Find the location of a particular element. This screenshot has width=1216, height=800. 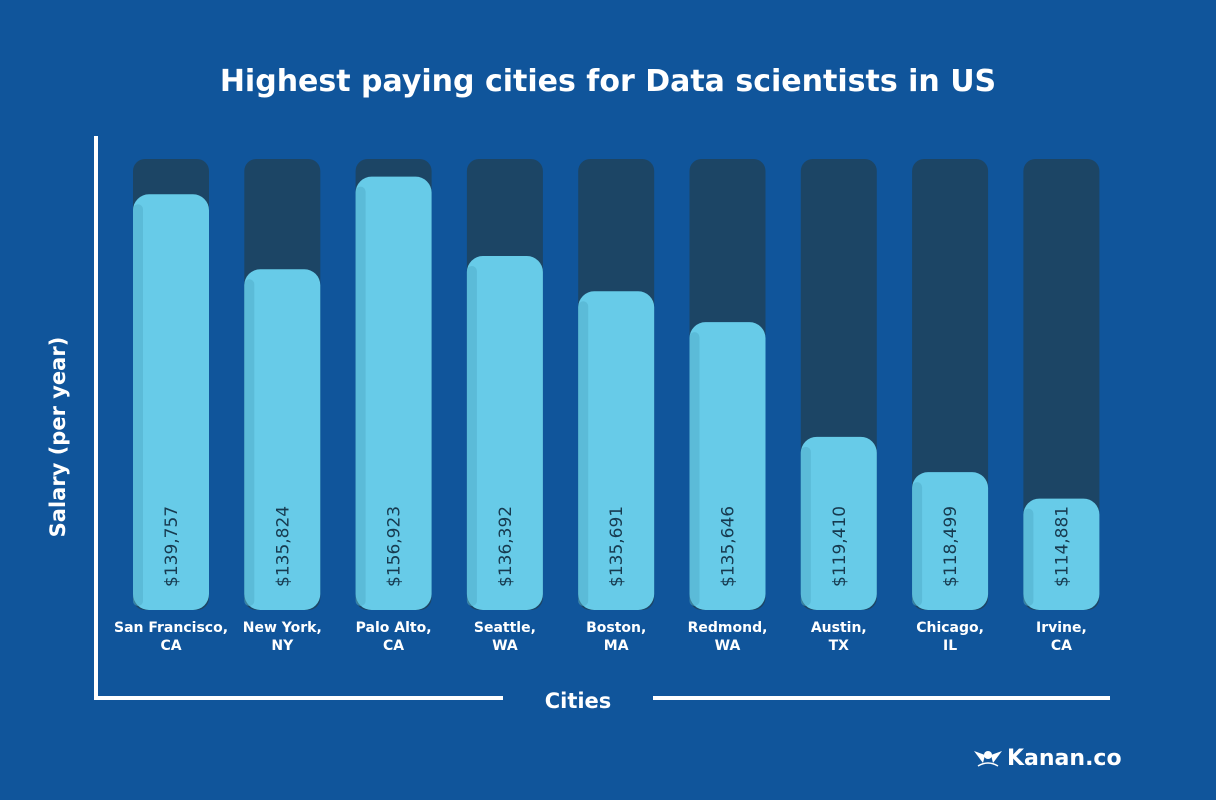

category-label: Irvine, CA is located at coordinates (1061, 637).